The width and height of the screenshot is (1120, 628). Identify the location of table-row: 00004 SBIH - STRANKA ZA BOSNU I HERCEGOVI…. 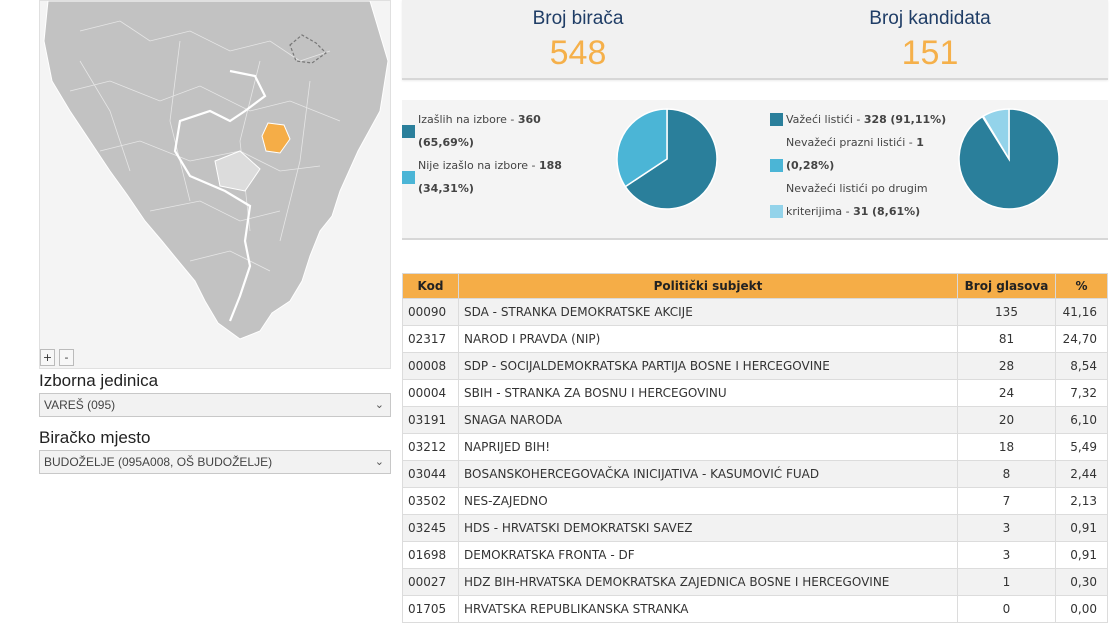
(755, 393).